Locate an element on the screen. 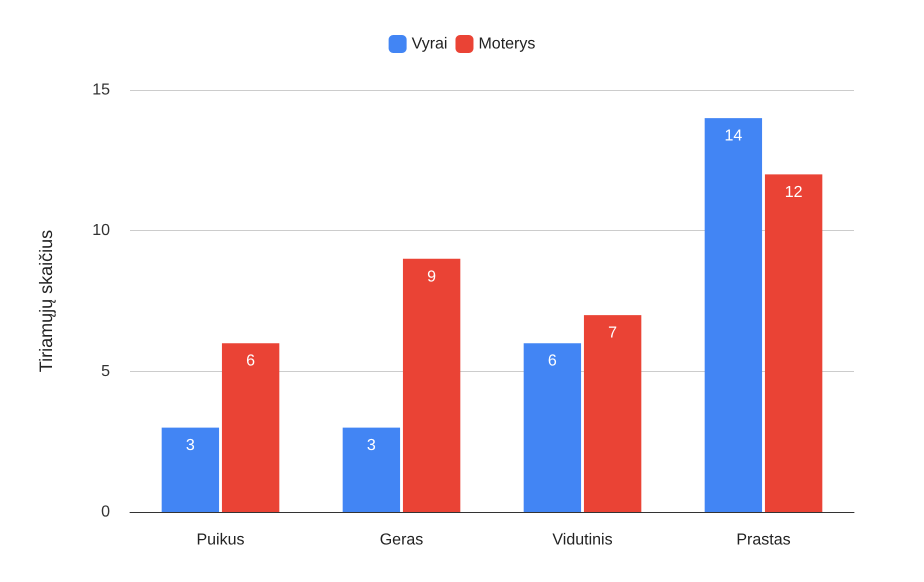 The width and height of the screenshot is (924, 582). y-tick-label: 0 is located at coordinates (105, 512).